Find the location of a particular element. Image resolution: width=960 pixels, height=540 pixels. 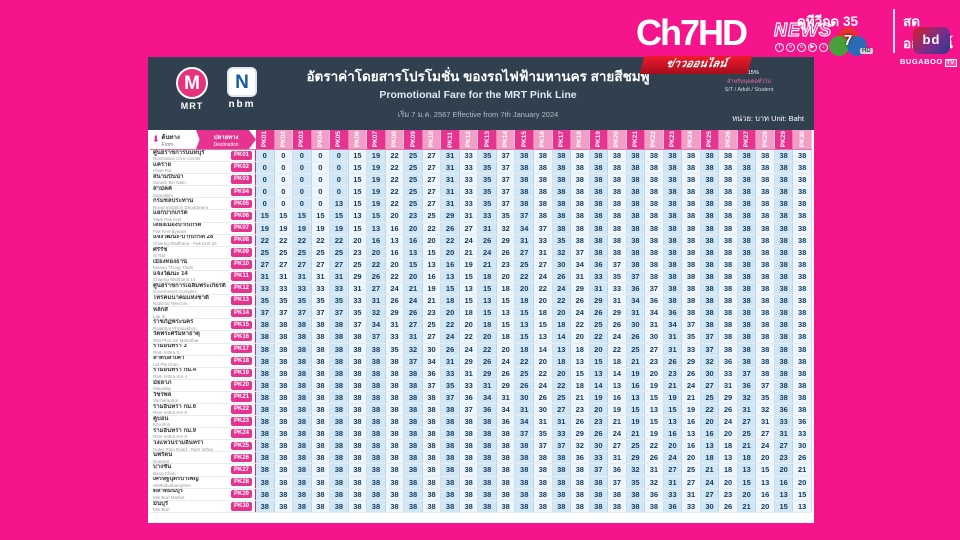

fare-cell-PK22-PK21: 15 is located at coordinates (636, 409).